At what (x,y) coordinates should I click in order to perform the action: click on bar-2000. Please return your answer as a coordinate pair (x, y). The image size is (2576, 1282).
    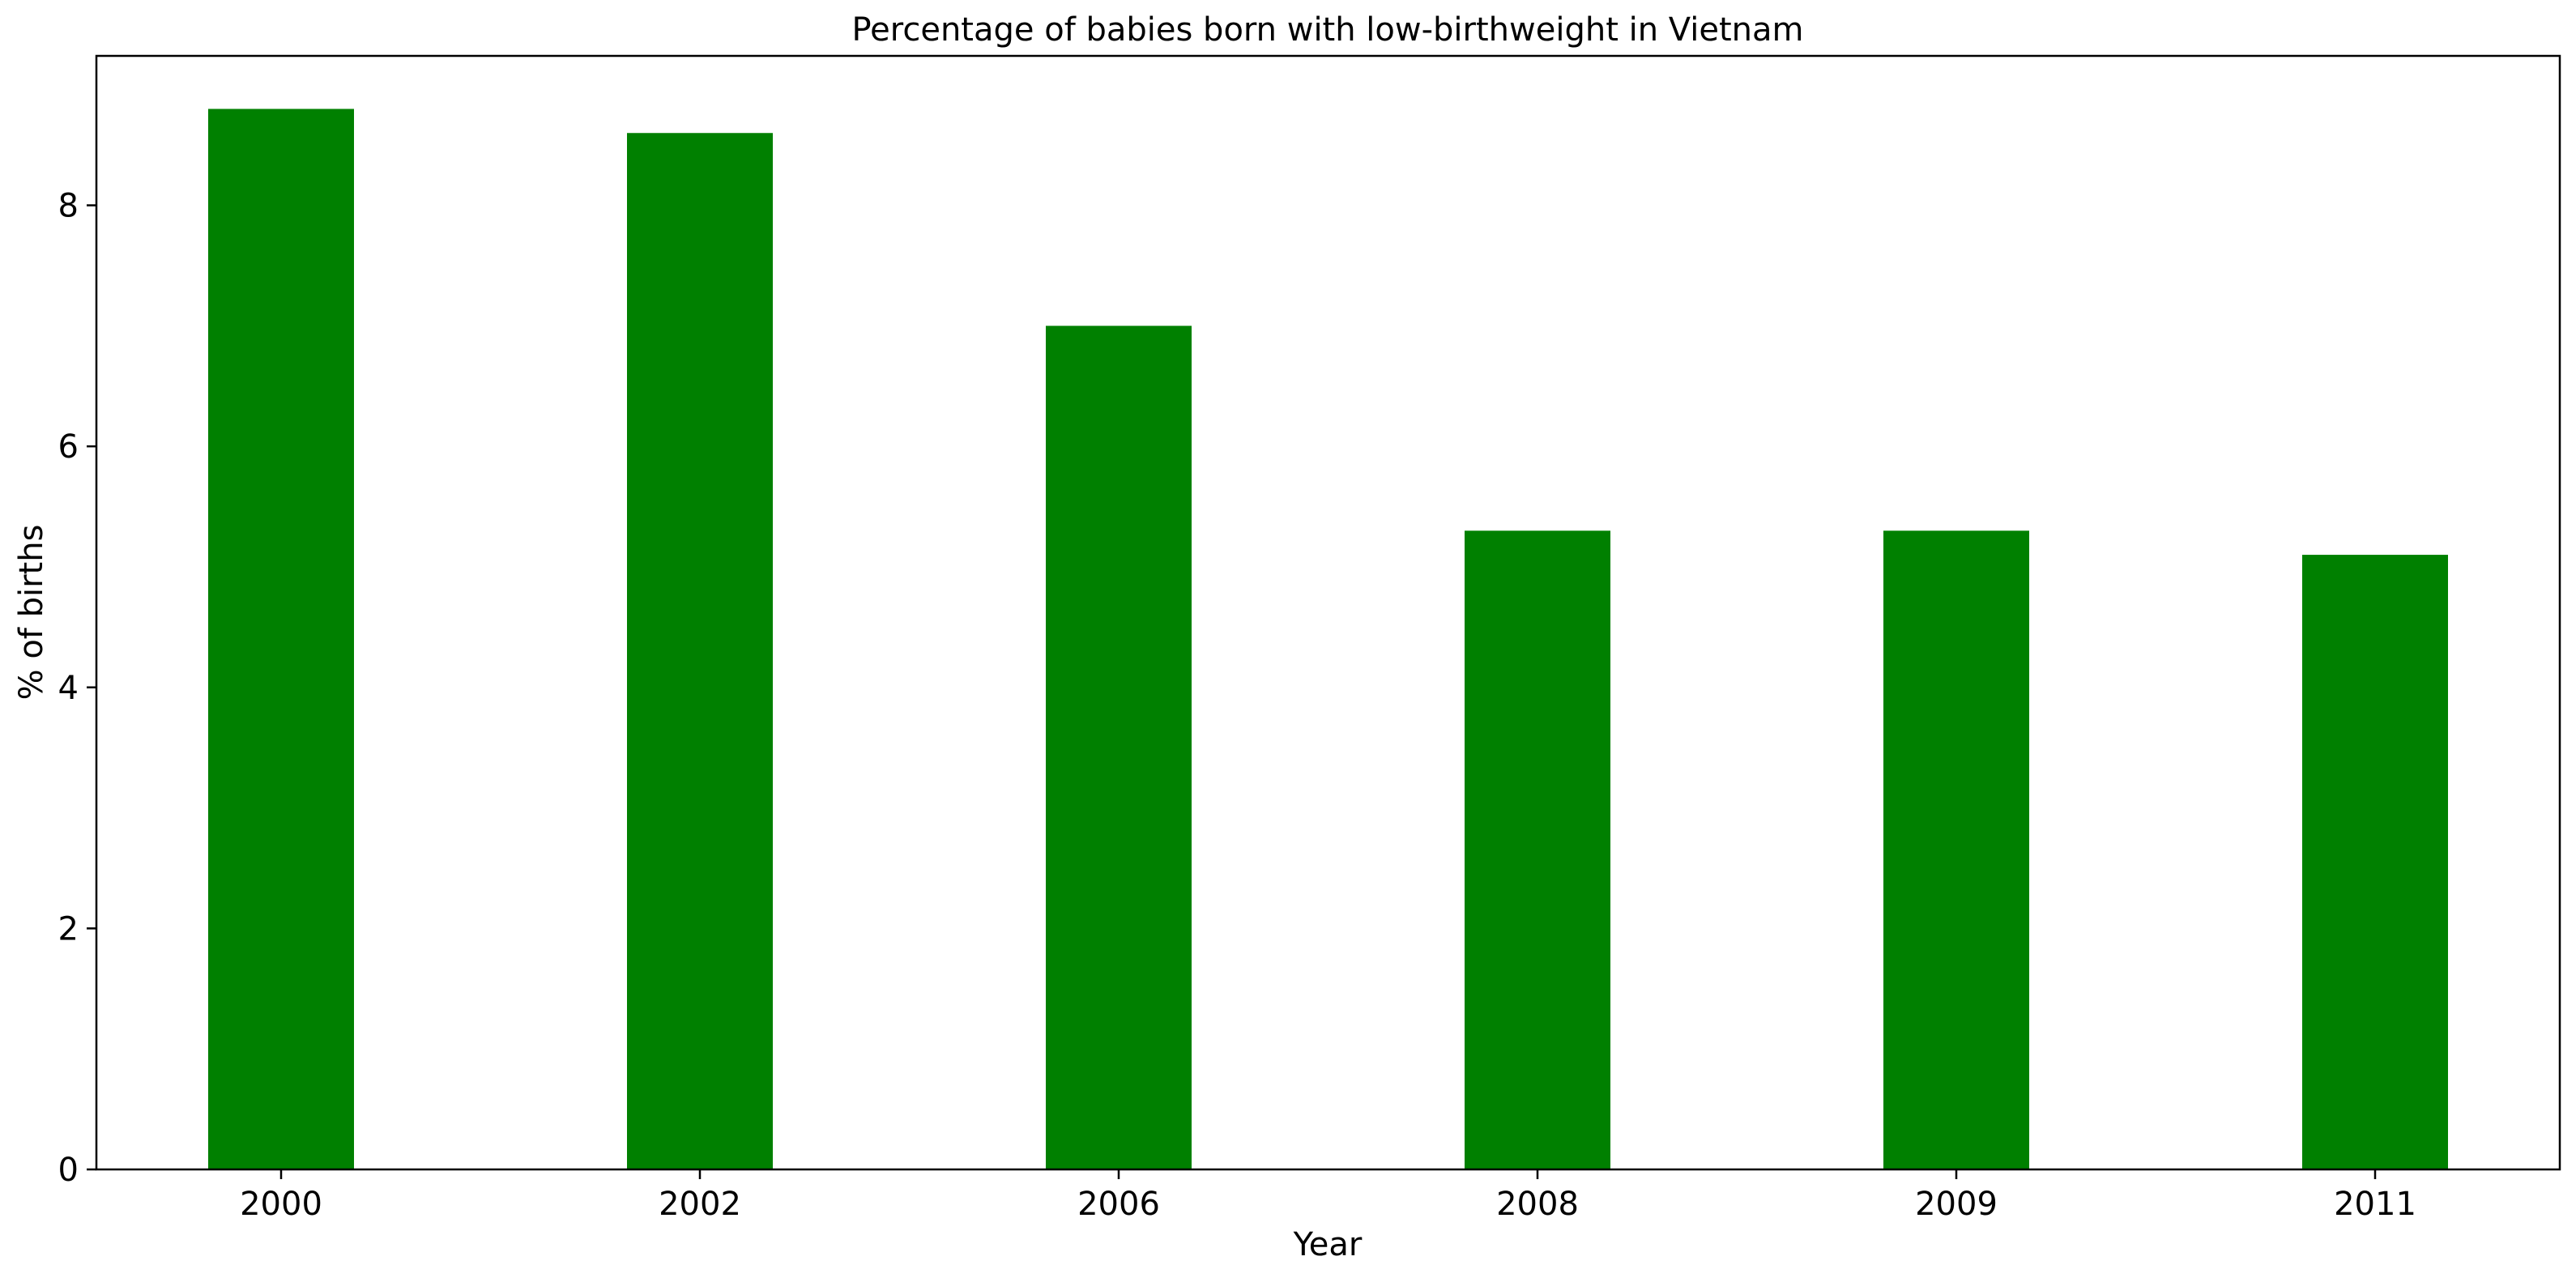
    Looking at the image, I should click on (281, 639).